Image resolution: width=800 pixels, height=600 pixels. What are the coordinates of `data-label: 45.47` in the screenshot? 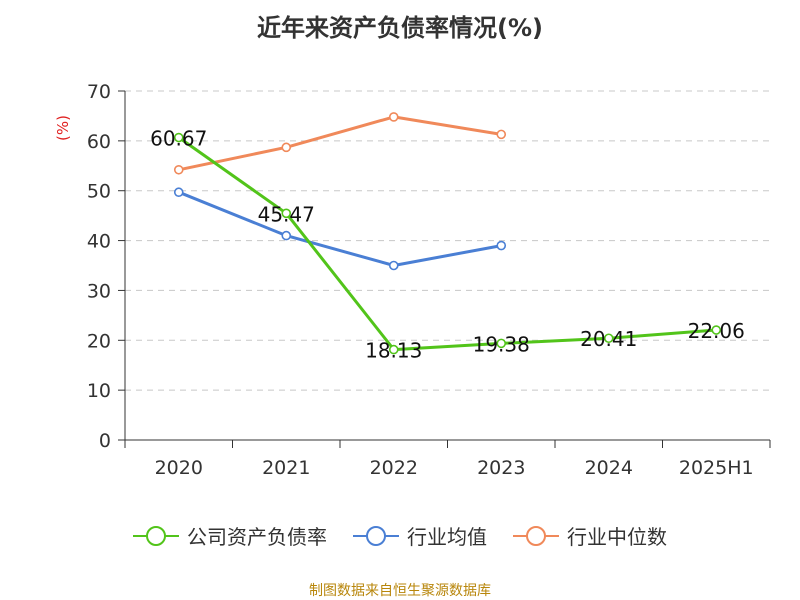 It's located at (286, 214).